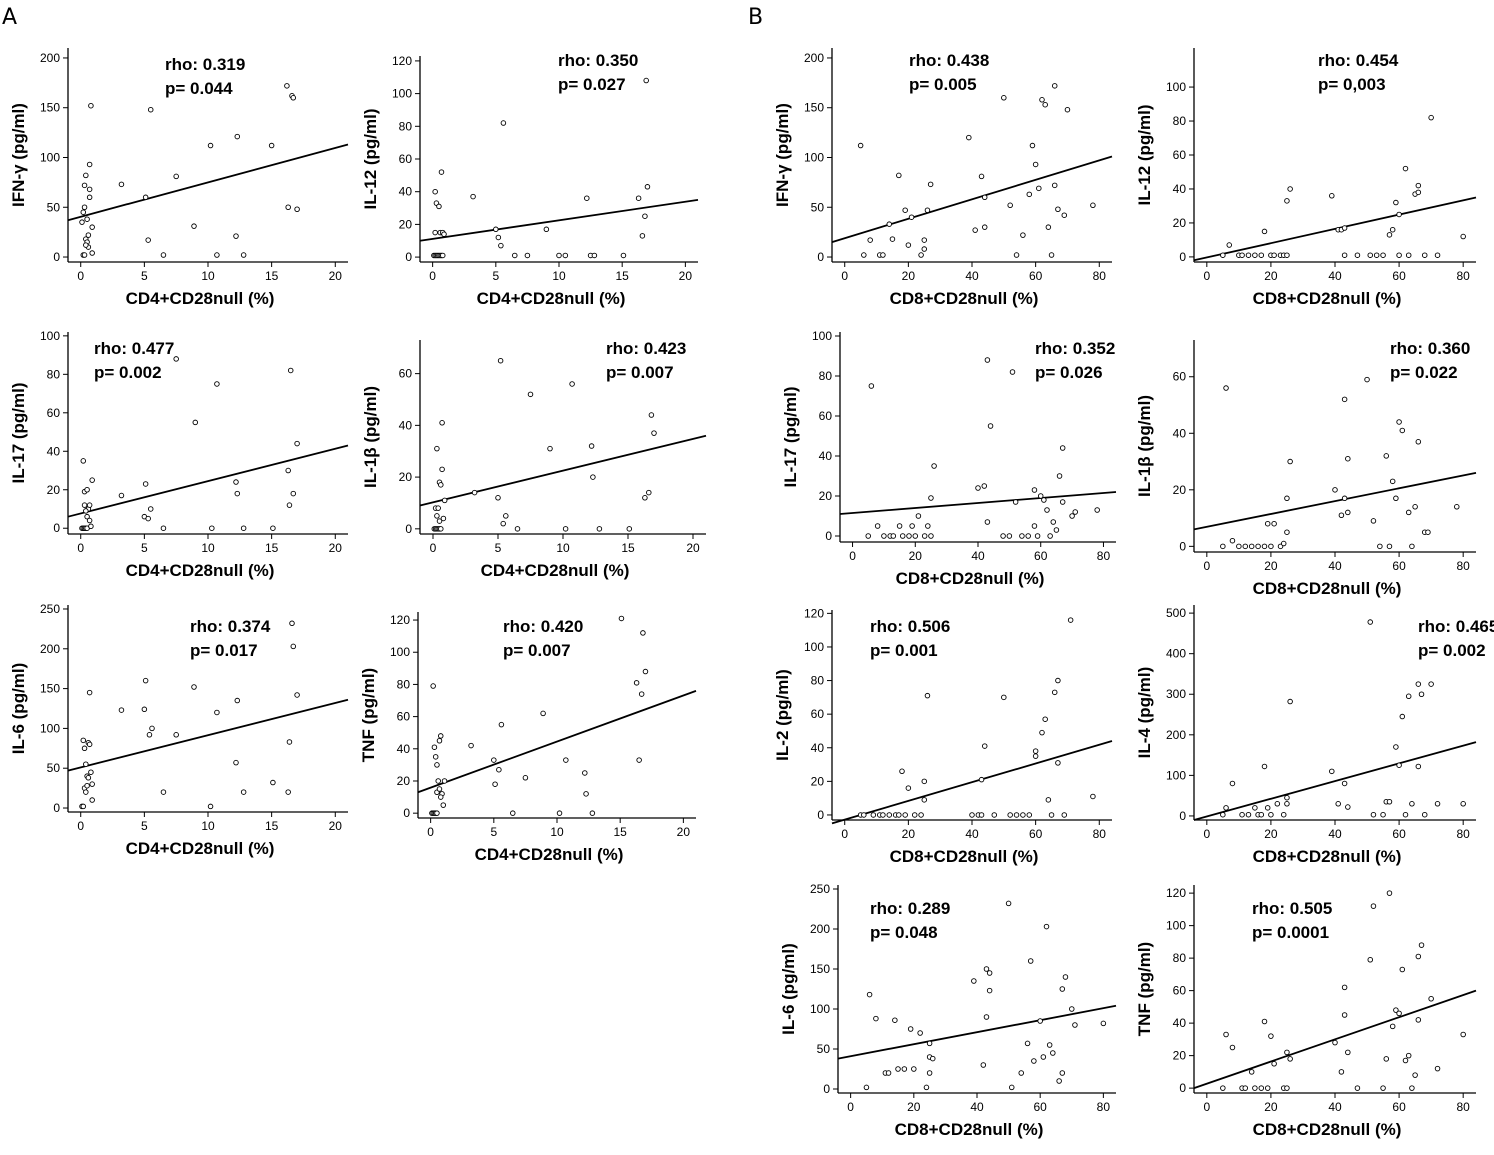 The height and width of the screenshot is (1155, 1494). Describe the element at coordinates (9, 17) in the screenshot. I see `panel-label-a: A` at that location.